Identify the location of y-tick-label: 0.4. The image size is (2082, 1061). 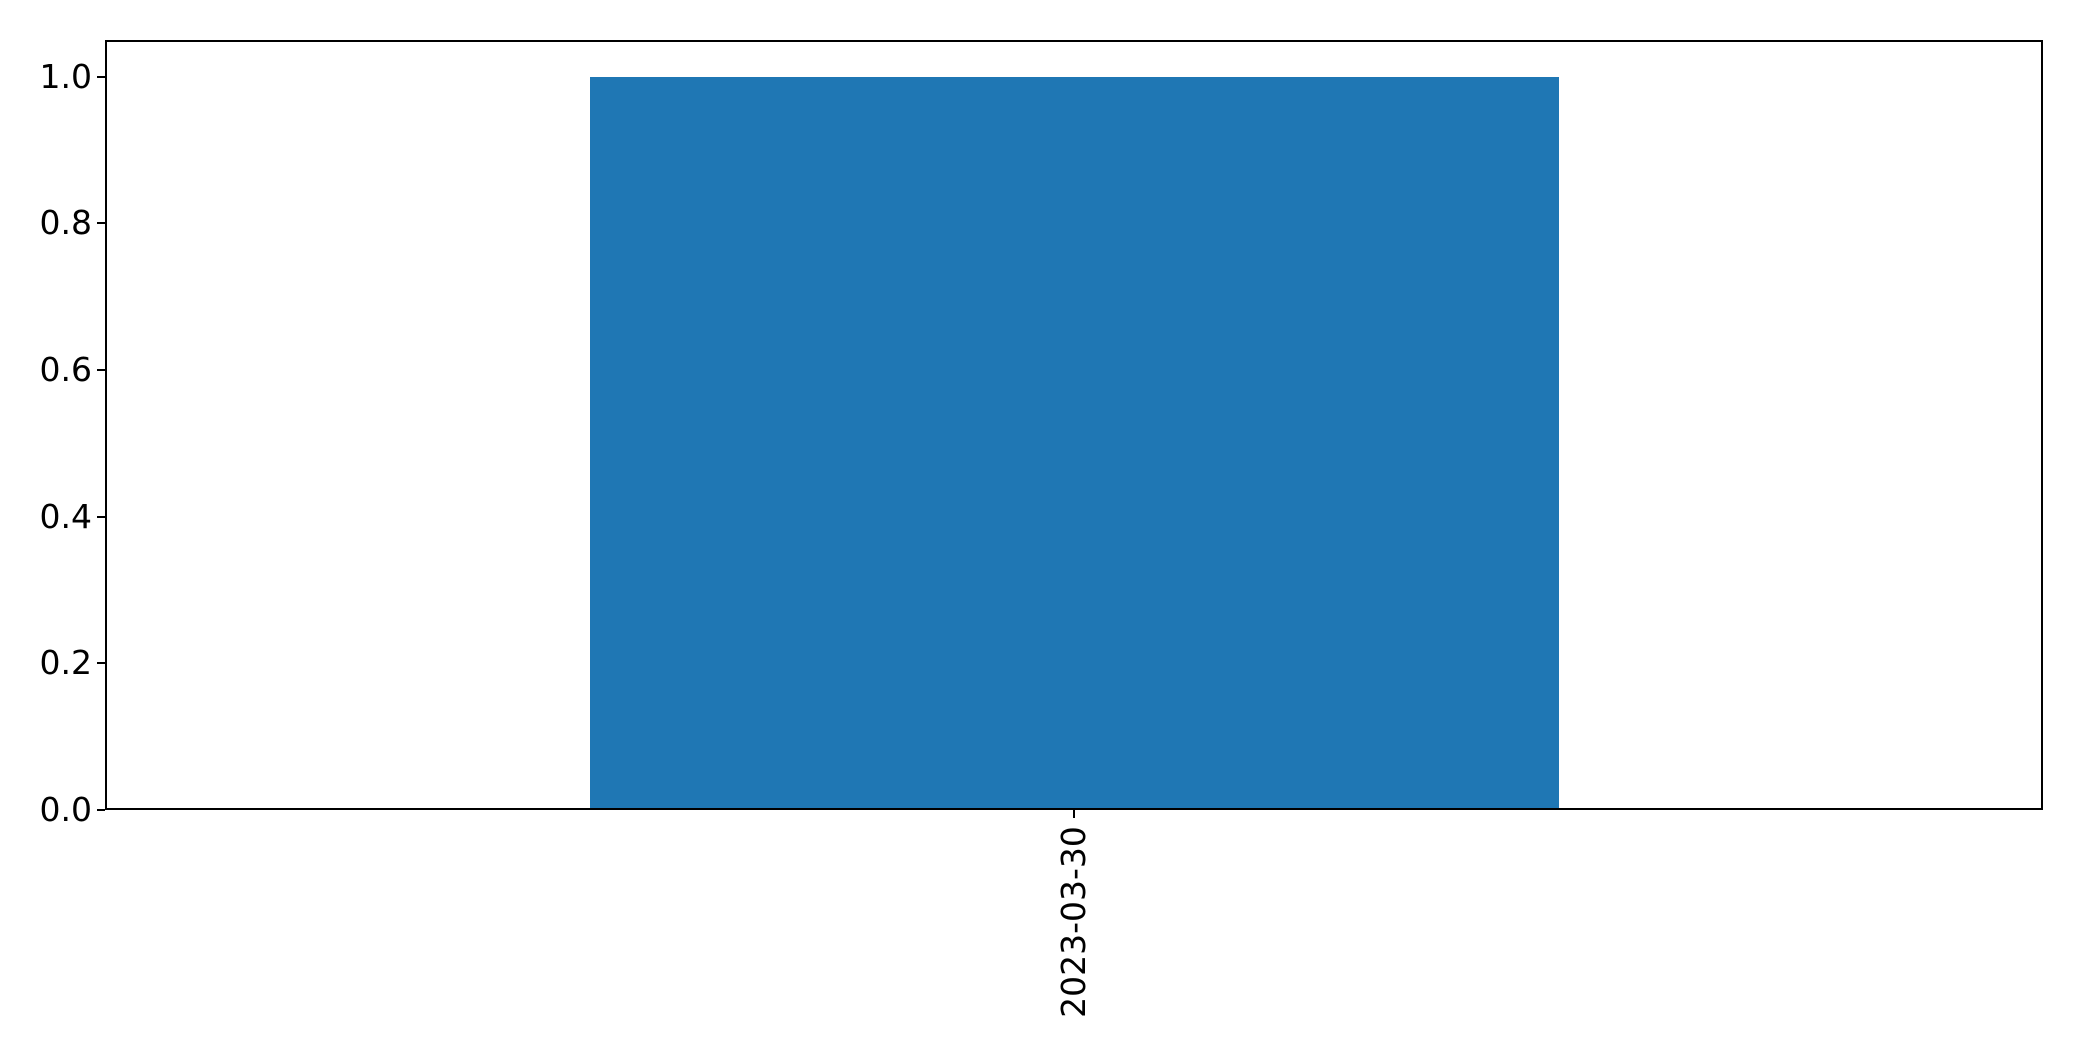
(65, 516).